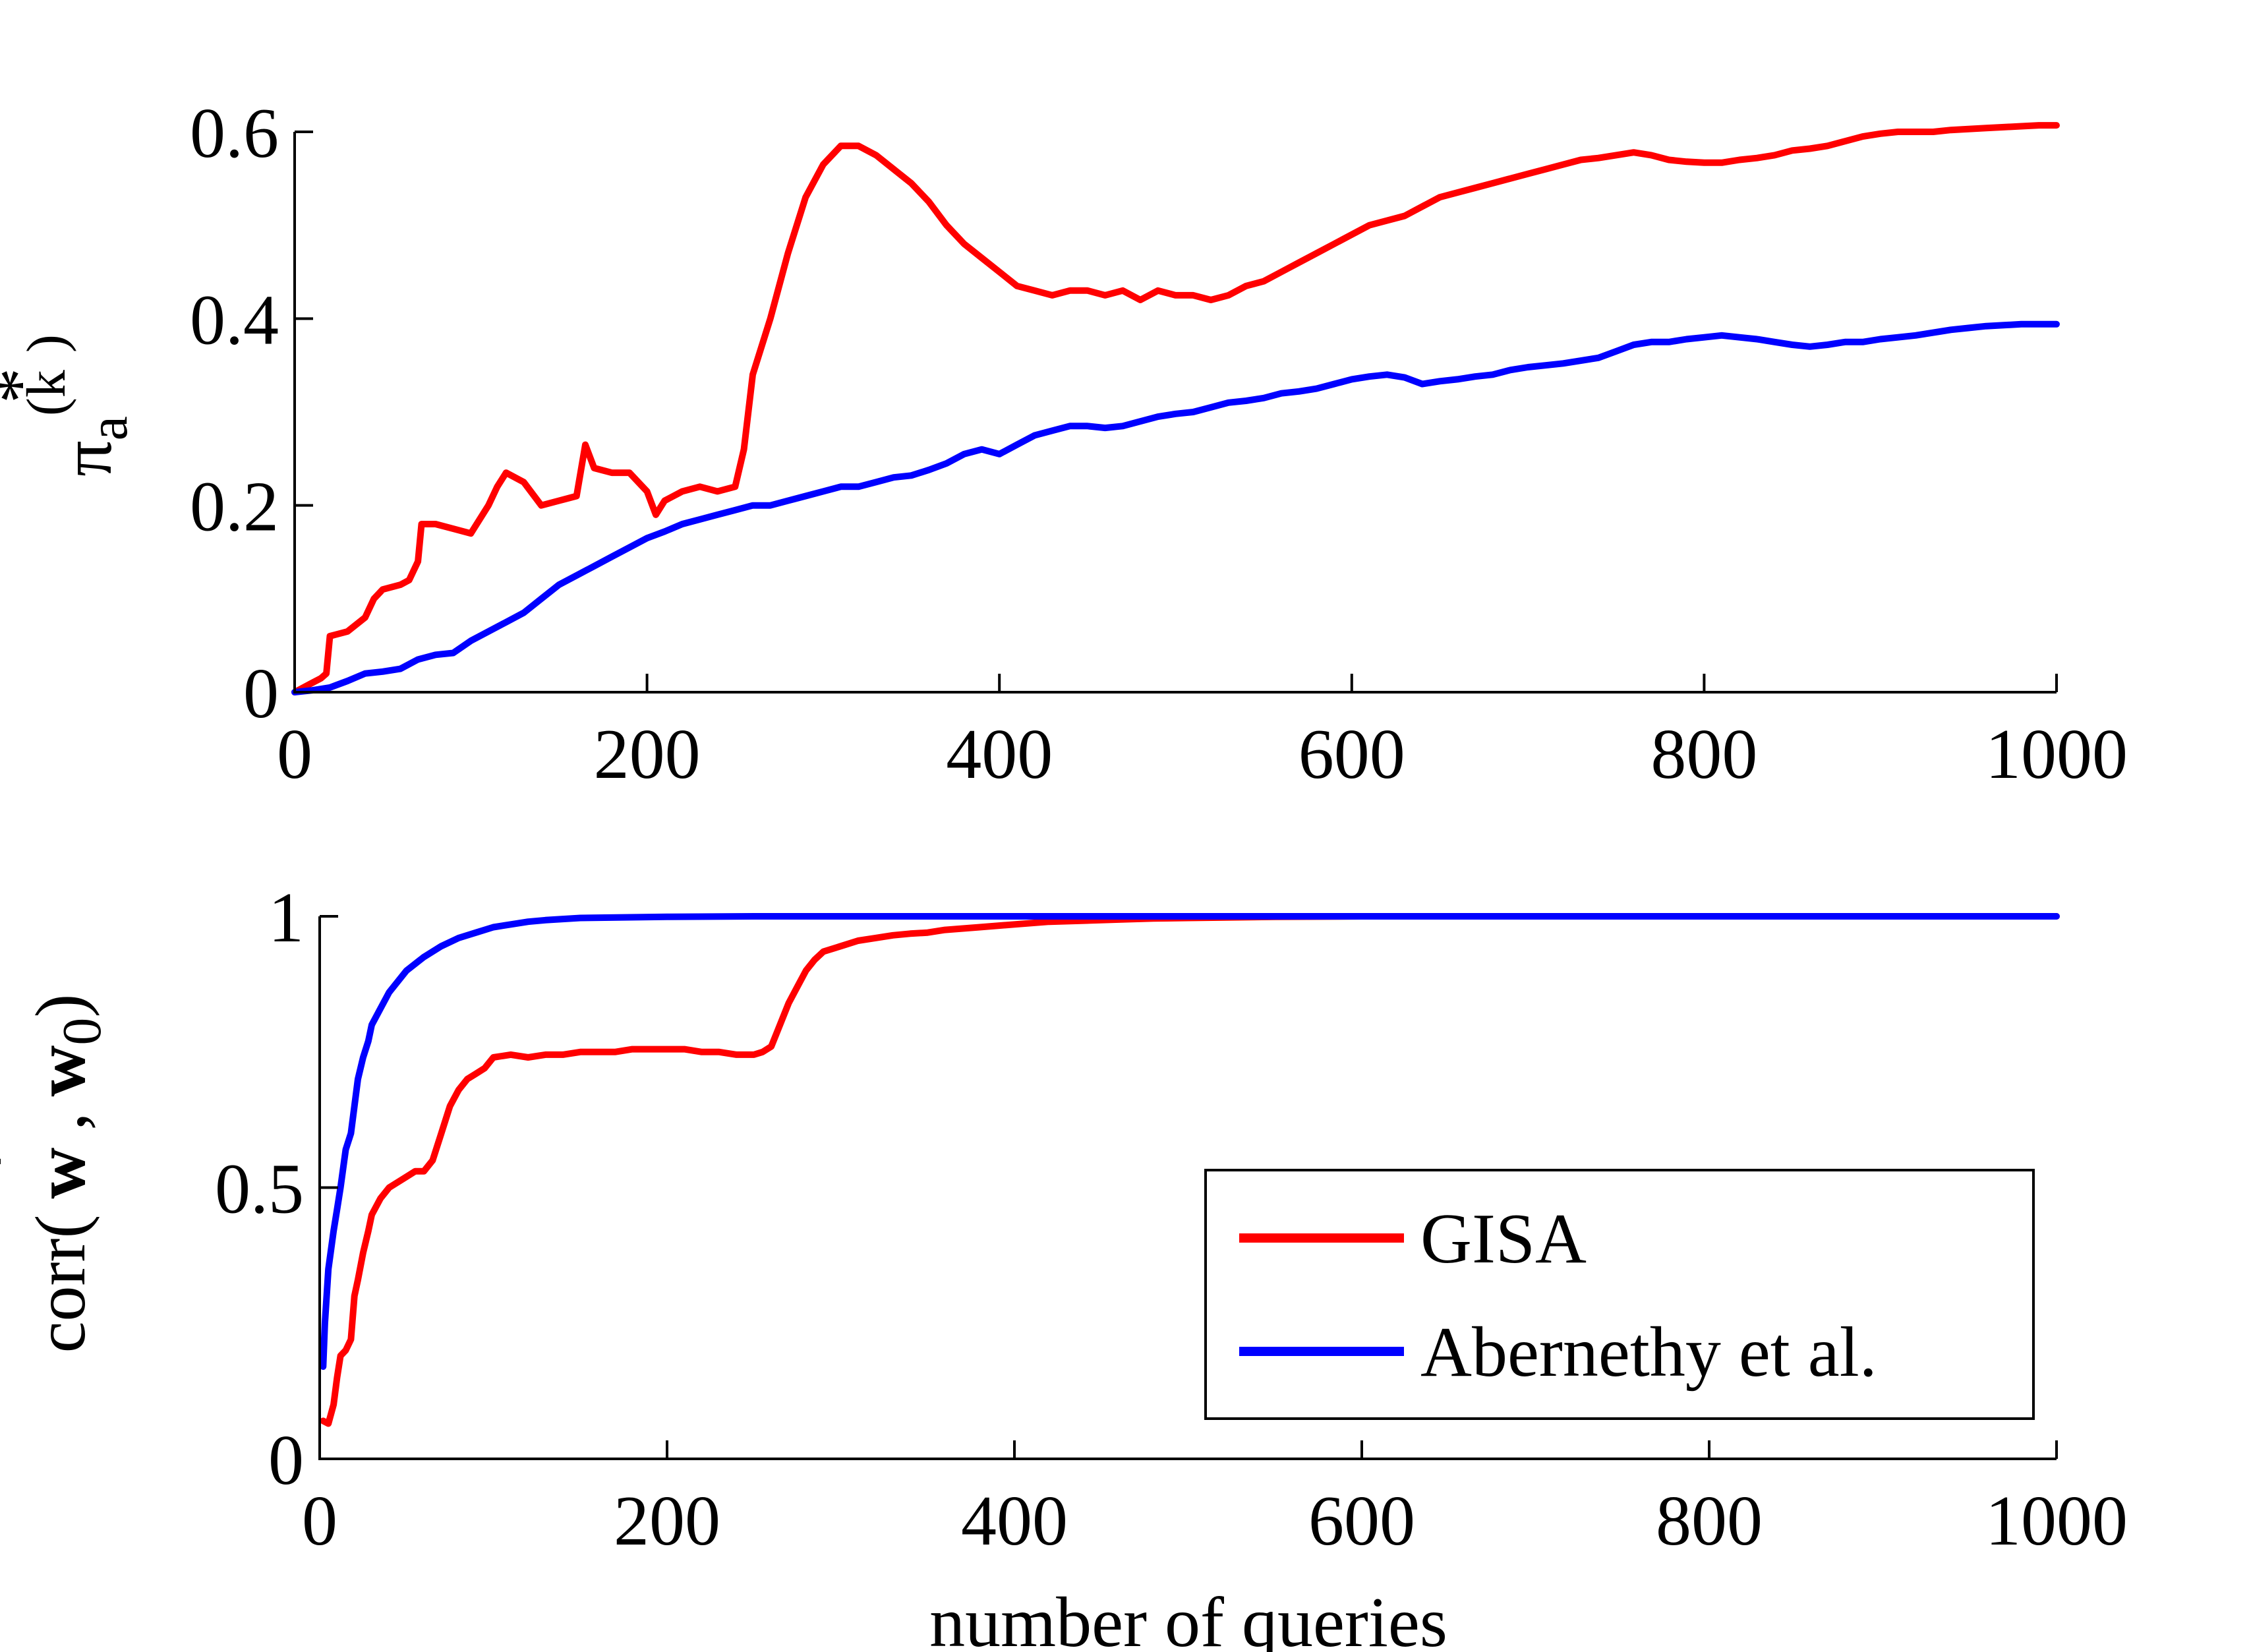 The image size is (2249, 1652). What do you see at coordinates (1361, 1521) in the screenshot?
I see `bottom-x-tick-label: 600` at bounding box center [1361, 1521].